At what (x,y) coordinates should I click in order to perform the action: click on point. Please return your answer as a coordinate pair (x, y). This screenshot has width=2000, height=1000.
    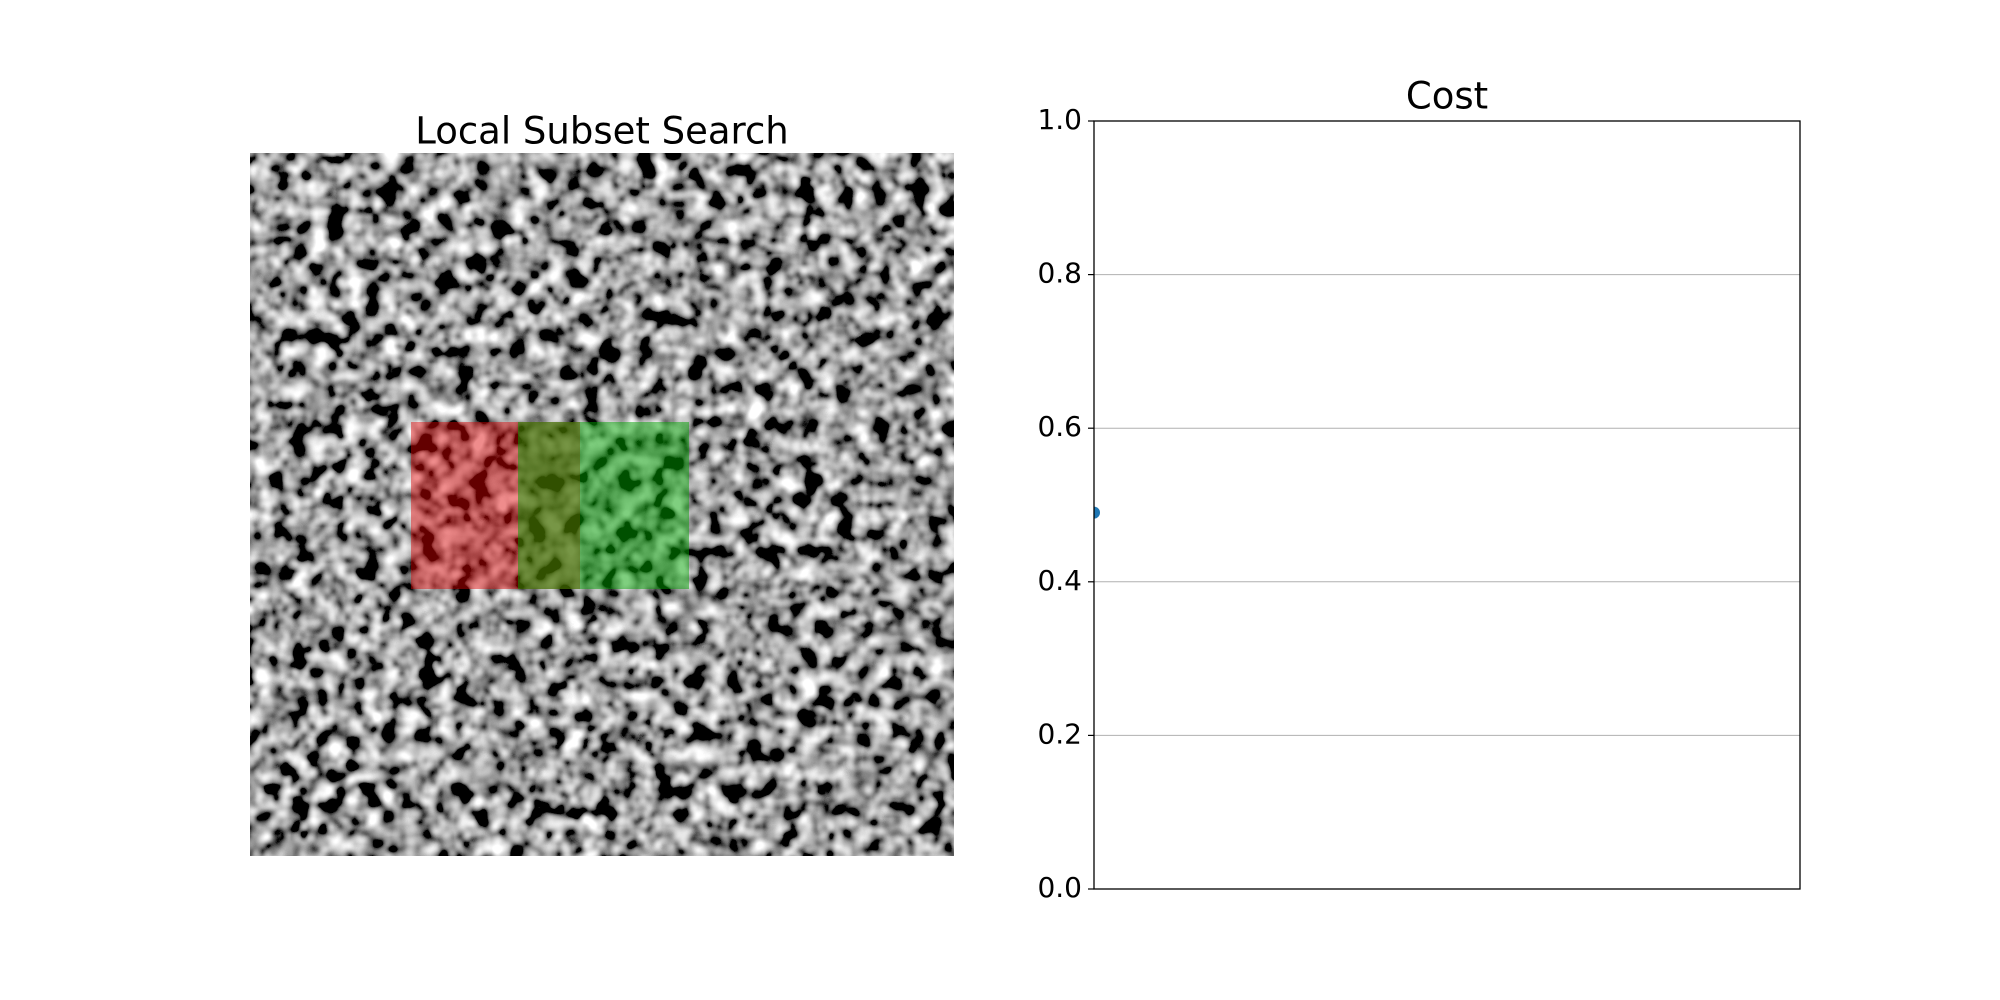
    Looking at the image, I should click on (1097, 512).